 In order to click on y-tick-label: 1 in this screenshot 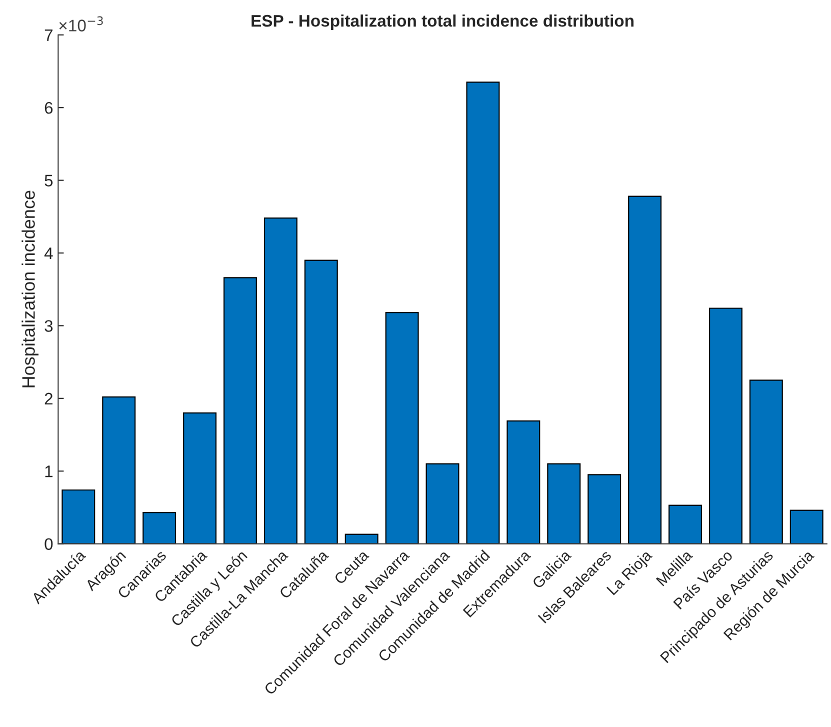, I will do `click(48, 472)`.